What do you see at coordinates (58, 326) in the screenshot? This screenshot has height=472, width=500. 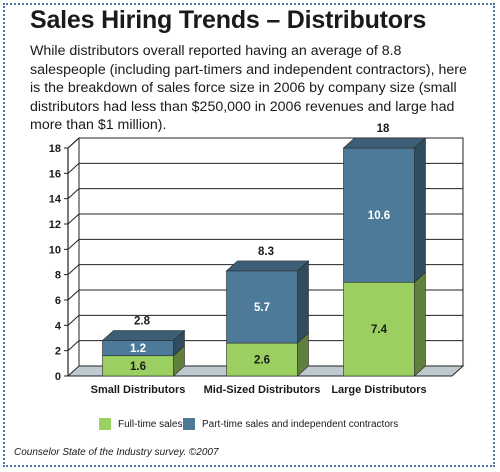 I see `y-tick-label-2: 4` at bounding box center [58, 326].